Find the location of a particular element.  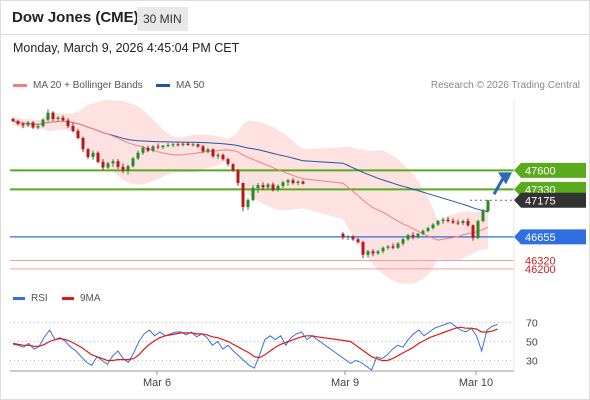

rsi-legend-label: RSI is located at coordinates (39, 298).